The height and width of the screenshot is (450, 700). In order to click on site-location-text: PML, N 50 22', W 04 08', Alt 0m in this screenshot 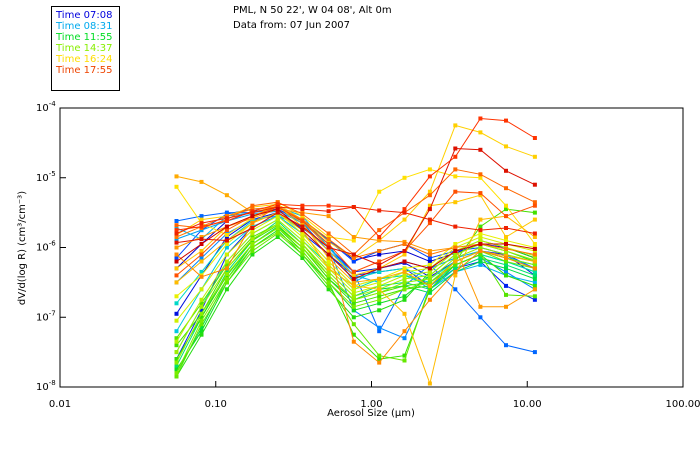, I will do `click(312, 10)`.